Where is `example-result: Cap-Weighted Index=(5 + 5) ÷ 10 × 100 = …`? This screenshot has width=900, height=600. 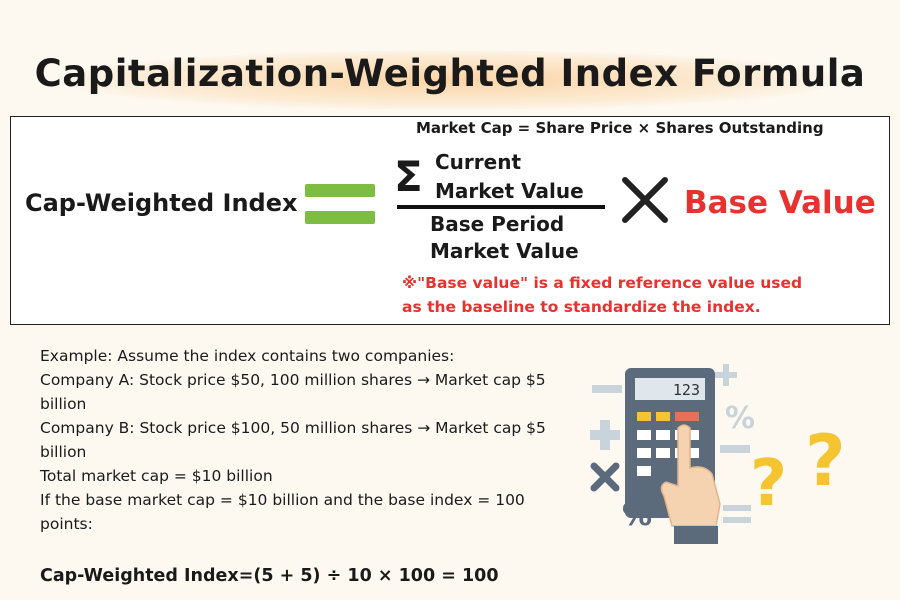
example-result: Cap-Weighted Index=(5 + 5) ÷ 10 × 100 = … is located at coordinates (269, 576).